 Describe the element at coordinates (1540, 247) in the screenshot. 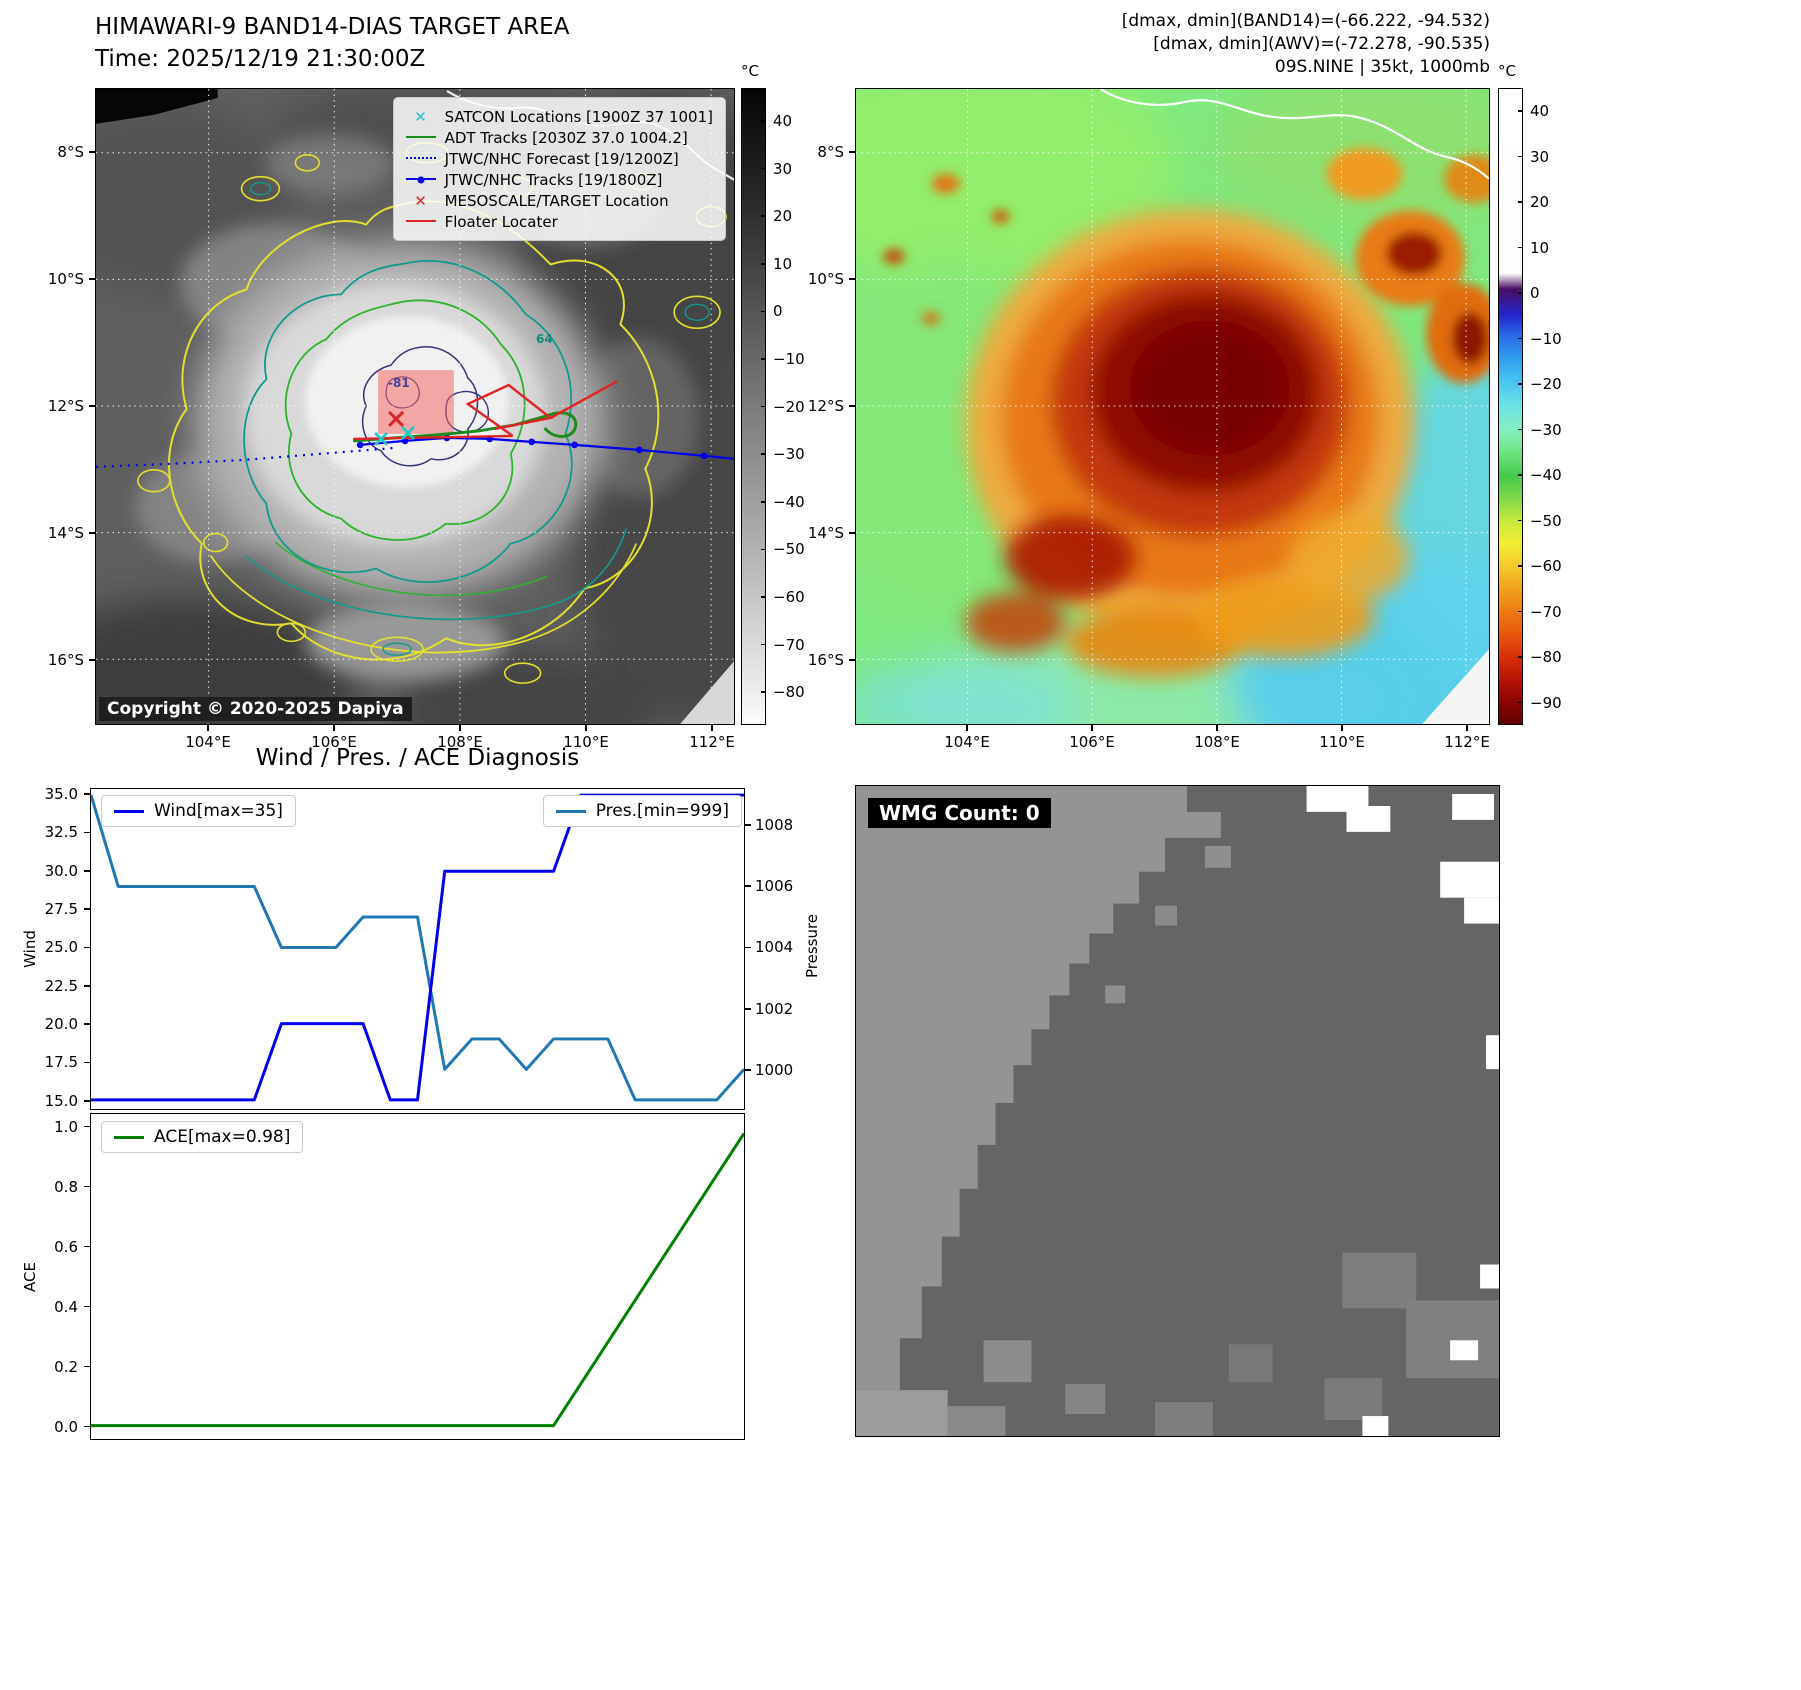

I see `awv-colorbar-tick: 10` at that location.